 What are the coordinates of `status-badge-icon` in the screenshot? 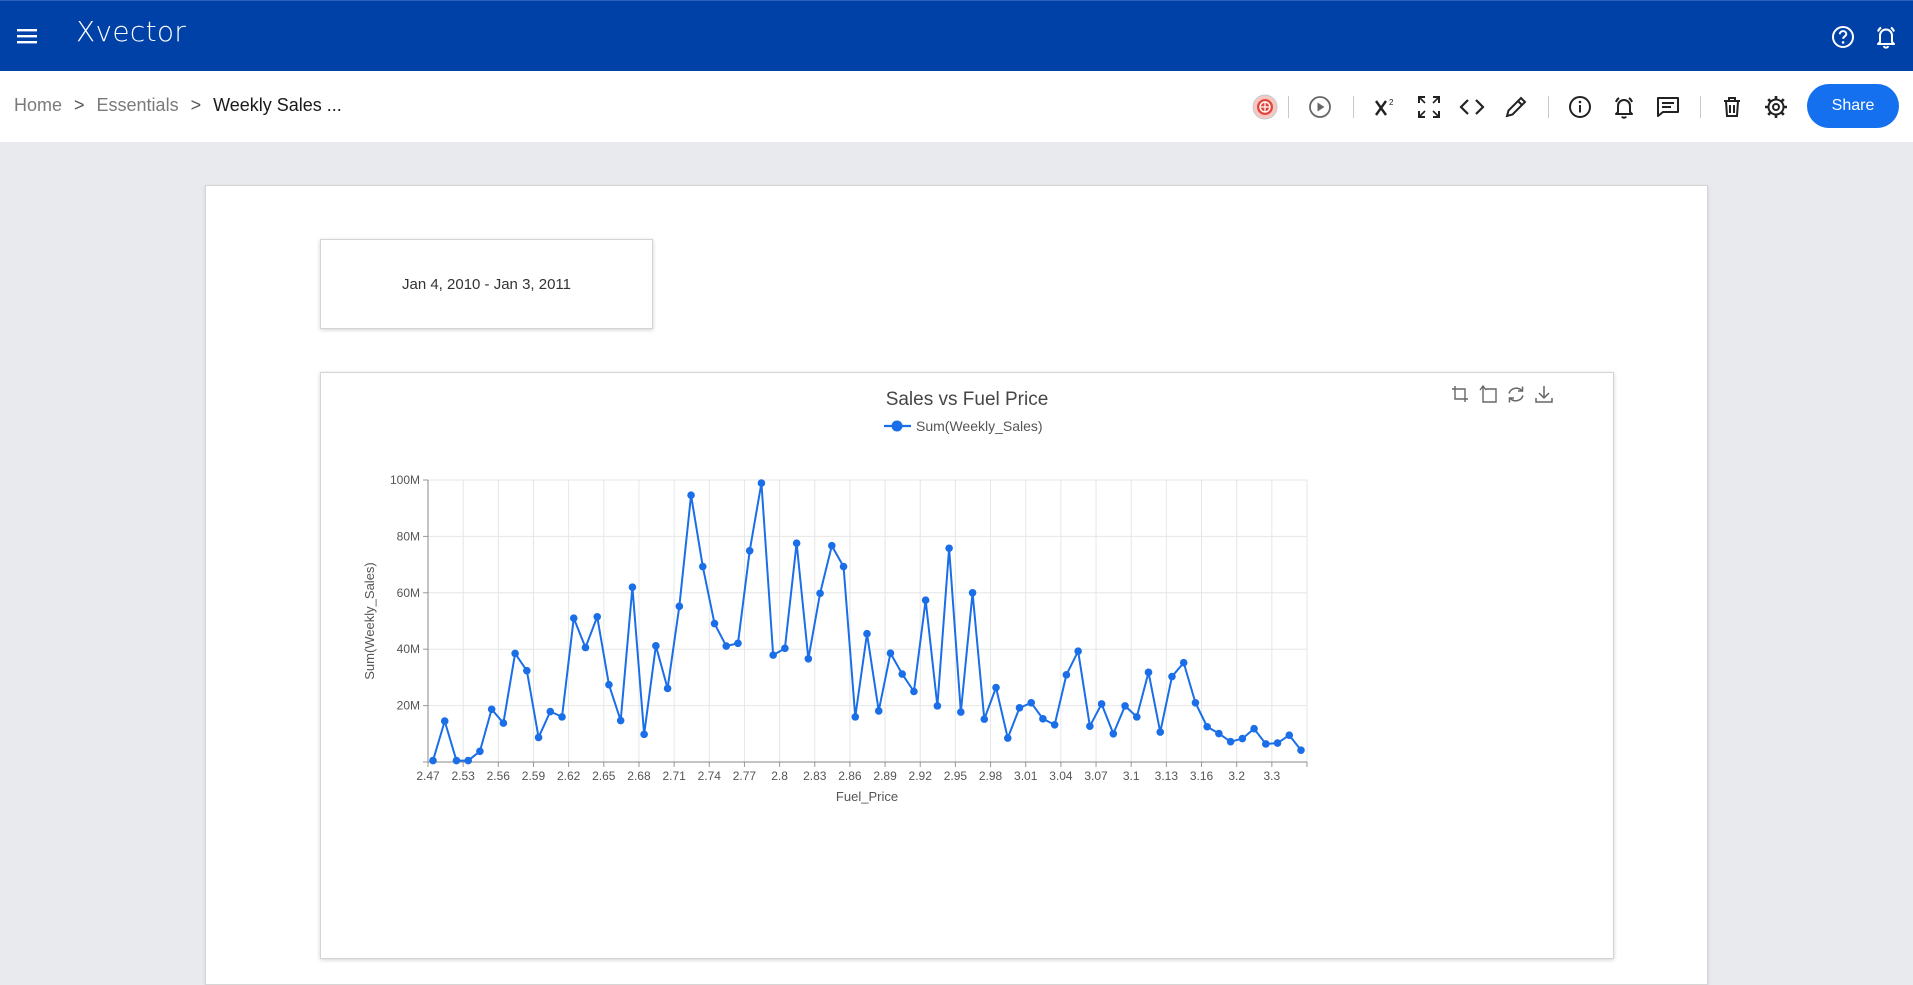 It's located at (1265, 107).